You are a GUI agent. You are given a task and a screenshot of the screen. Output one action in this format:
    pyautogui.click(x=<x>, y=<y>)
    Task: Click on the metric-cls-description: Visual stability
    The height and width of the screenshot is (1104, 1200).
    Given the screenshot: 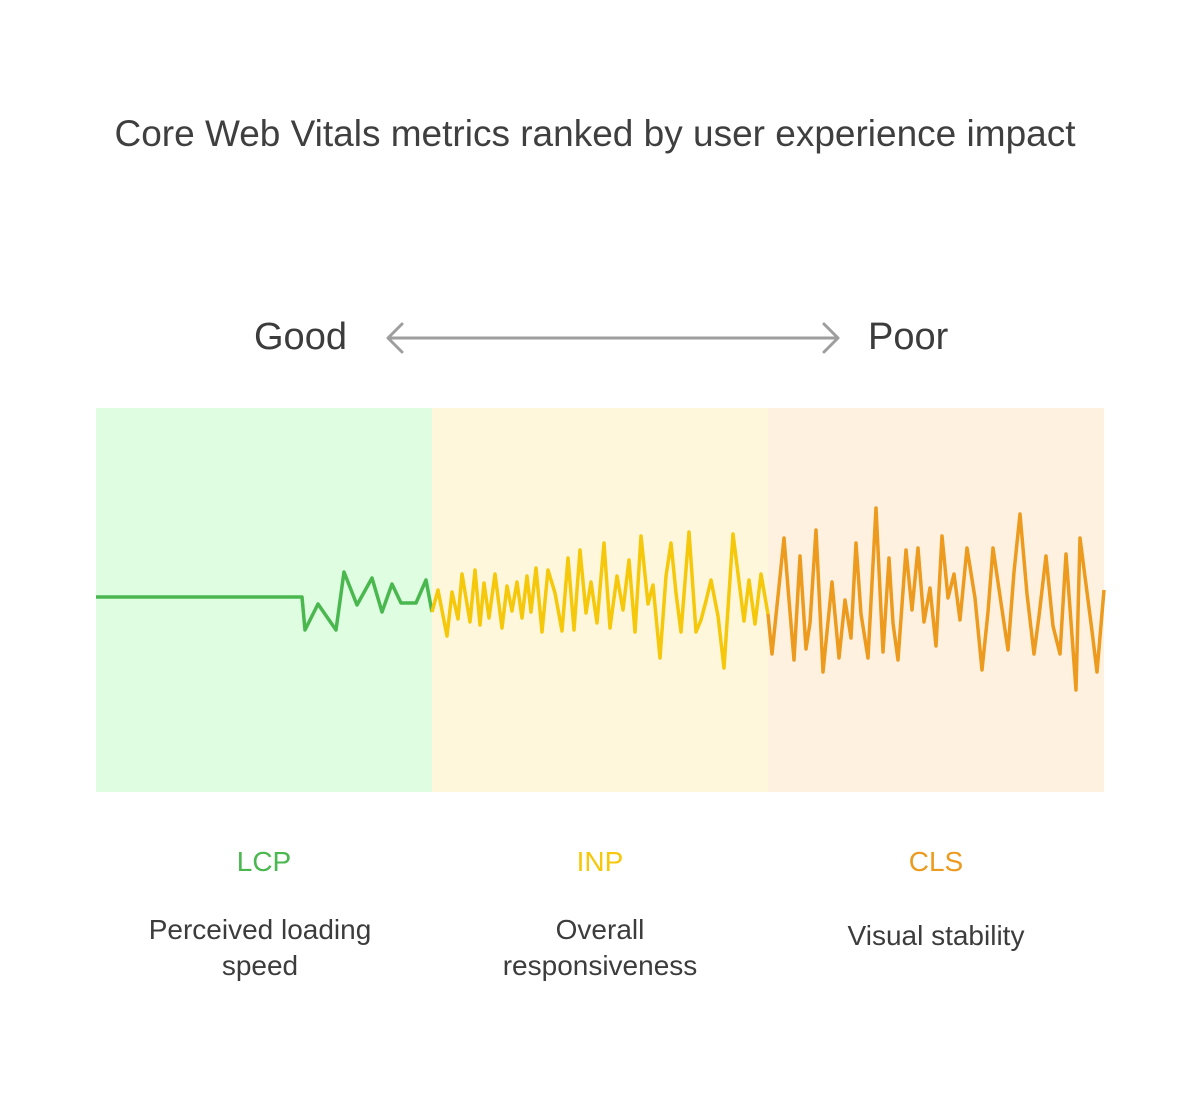 What is the action you would take?
    pyautogui.click(x=936, y=935)
    